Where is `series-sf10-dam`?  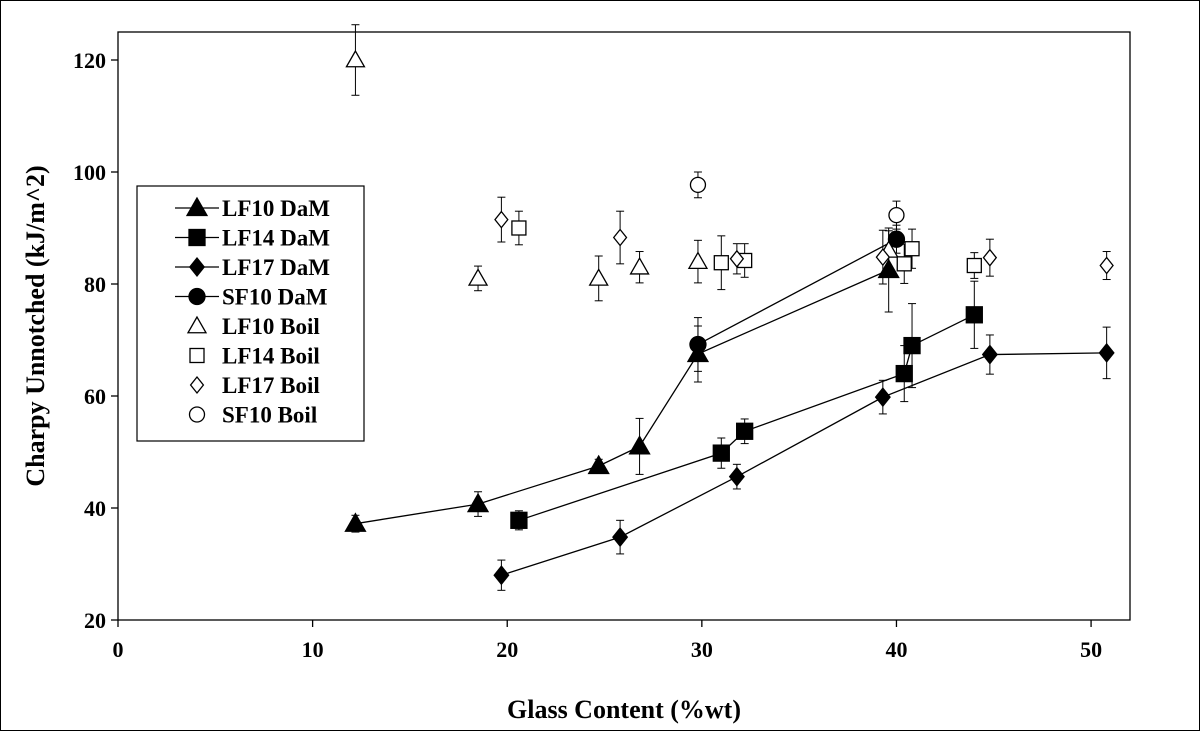 series-sf10-dam is located at coordinates (797, 298).